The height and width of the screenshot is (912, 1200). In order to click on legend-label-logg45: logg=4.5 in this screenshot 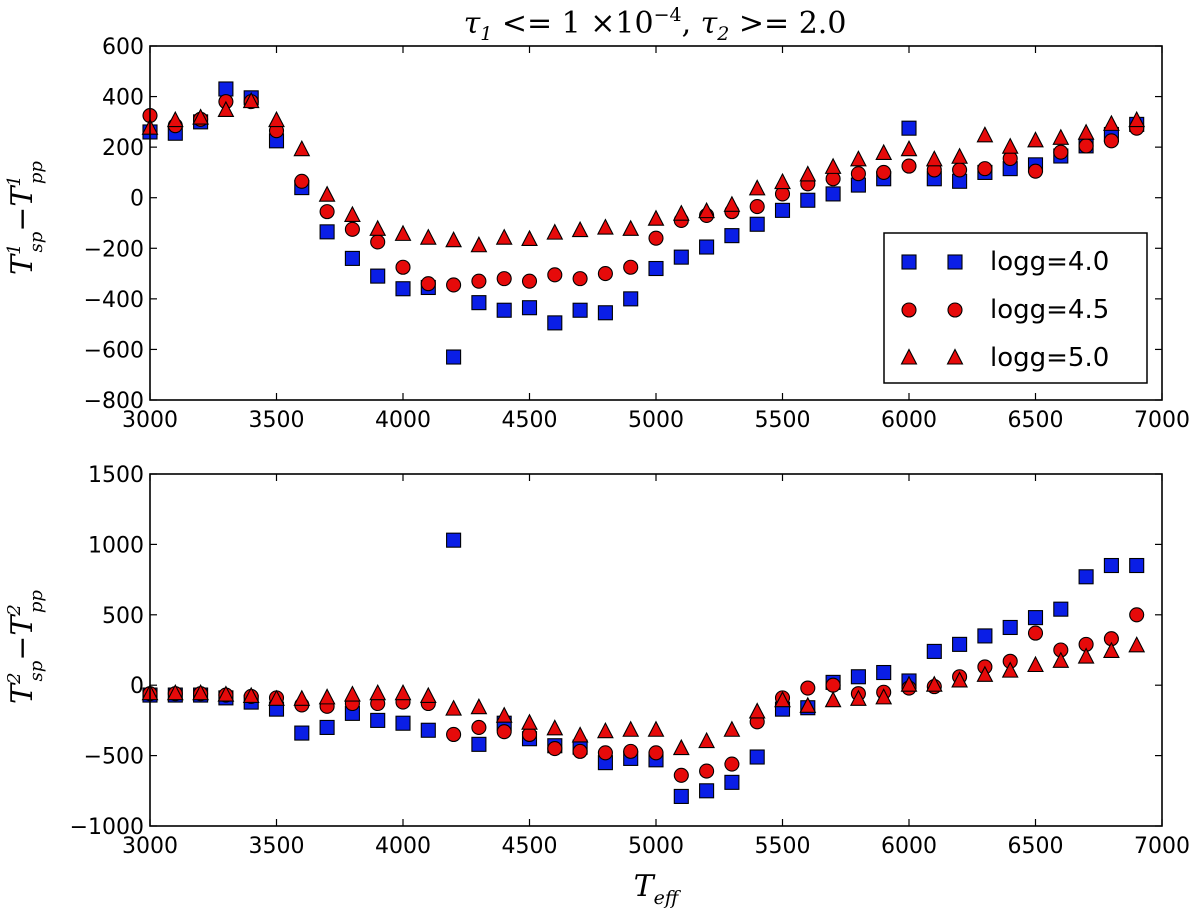, I will do `click(1049, 310)`.